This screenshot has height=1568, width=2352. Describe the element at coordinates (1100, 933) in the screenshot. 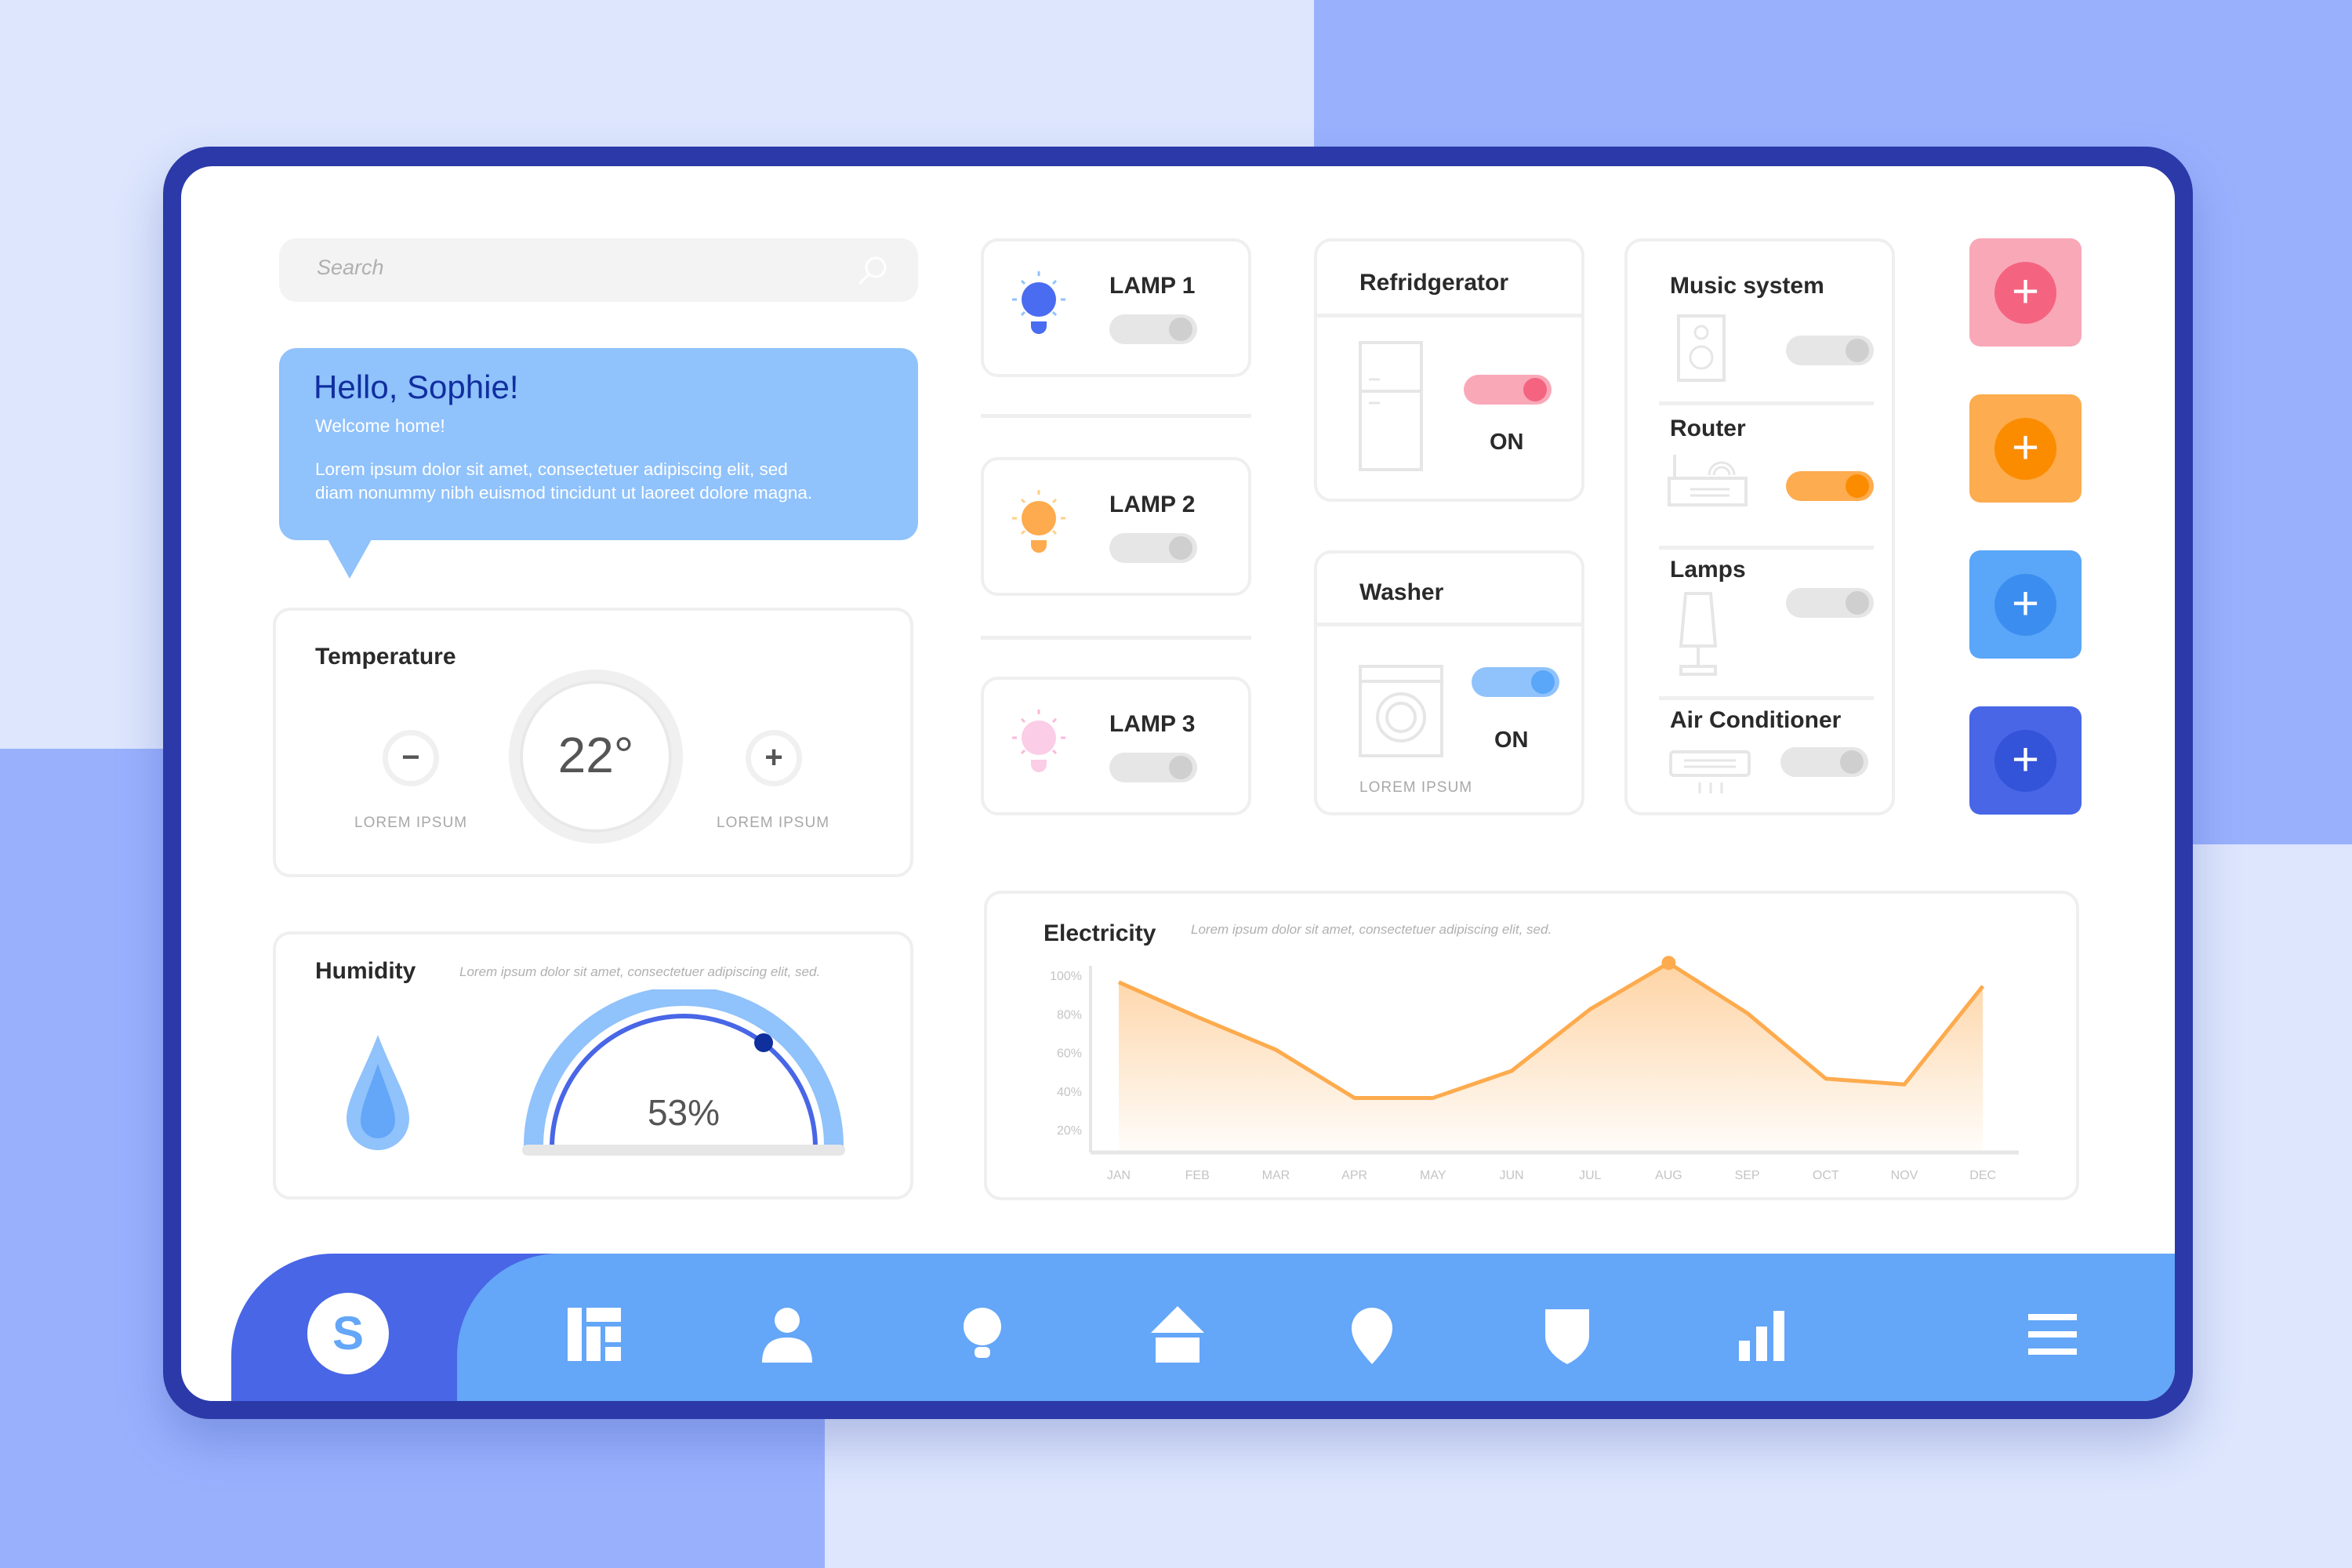

I see `chart-title: Electricity` at that location.